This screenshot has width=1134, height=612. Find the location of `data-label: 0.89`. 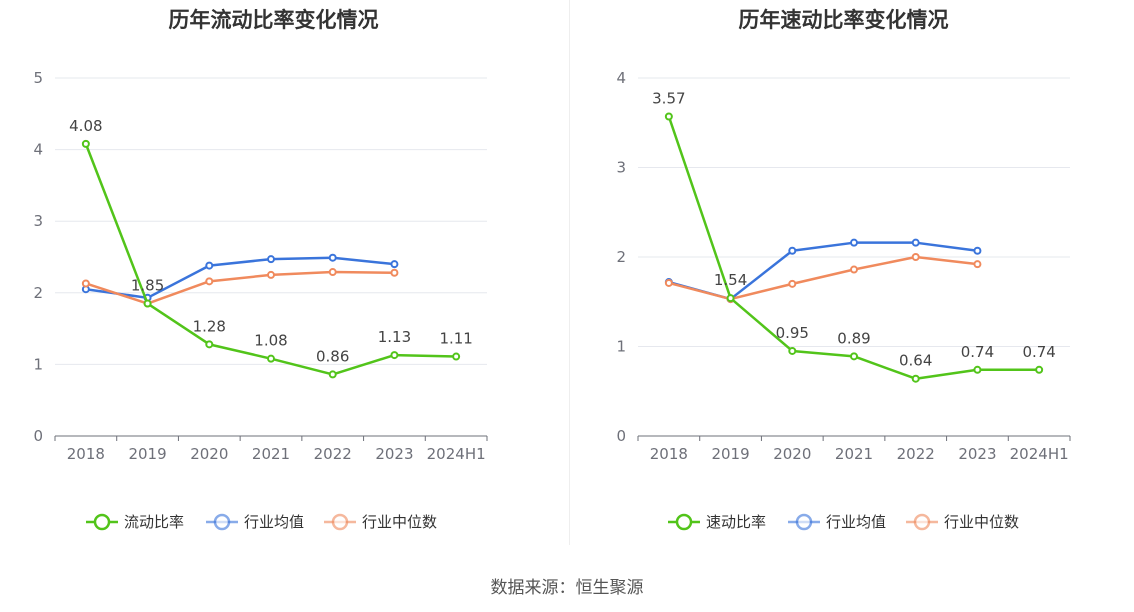

data-label: 0.89 is located at coordinates (853, 338).